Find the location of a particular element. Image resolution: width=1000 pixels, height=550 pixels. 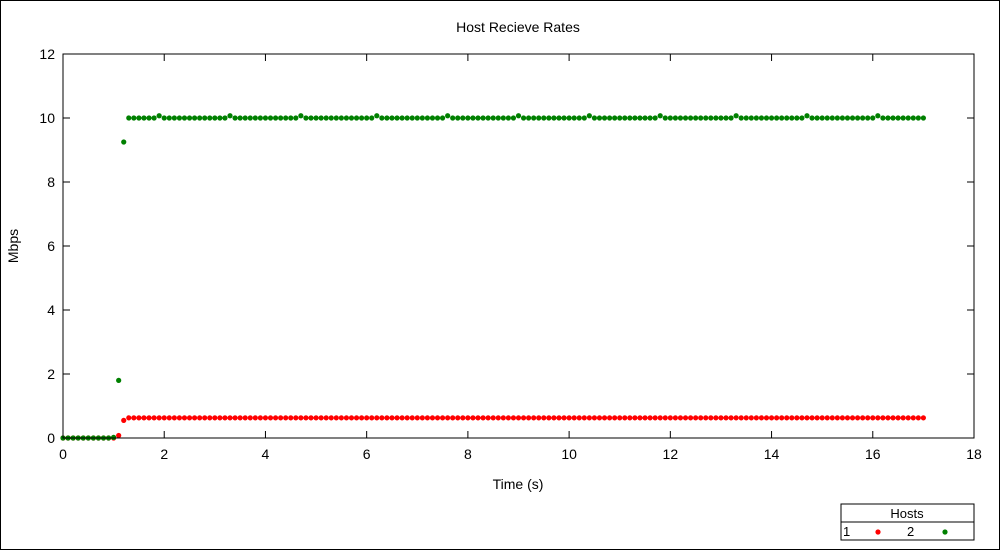

legend: Hosts 1 2 is located at coordinates (907, 522).